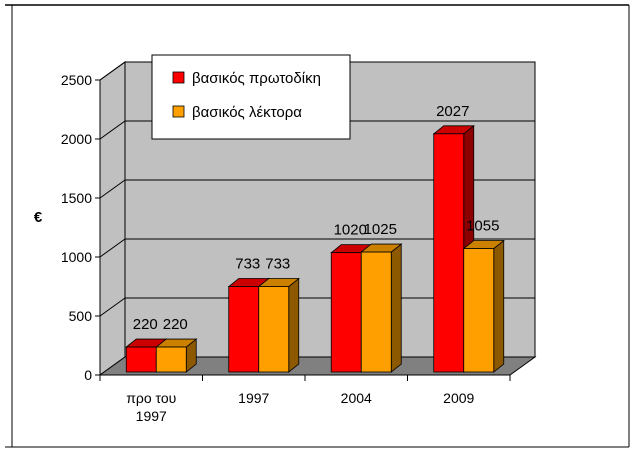 Image resolution: width=634 pixels, height=450 pixels. What do you see at coordinates (112, 218) in the screenshot?
I see `side-wall` at bounding box center [112, 218].